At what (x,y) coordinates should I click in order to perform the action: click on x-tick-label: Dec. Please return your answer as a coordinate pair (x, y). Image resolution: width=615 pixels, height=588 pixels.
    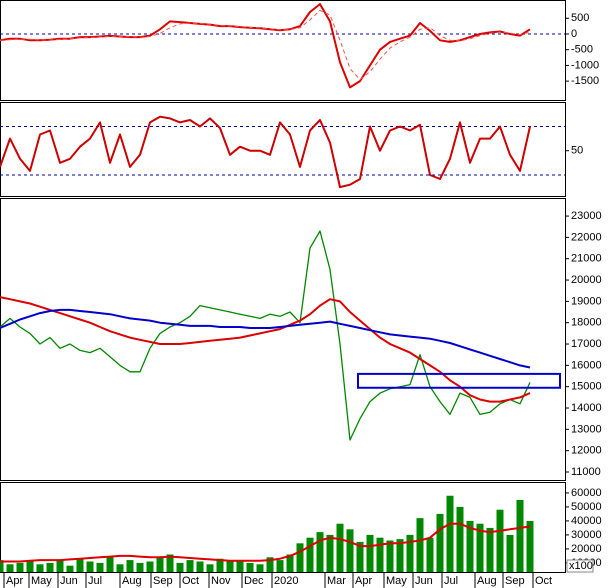
    Looking at the image, I should click on (254, 581).